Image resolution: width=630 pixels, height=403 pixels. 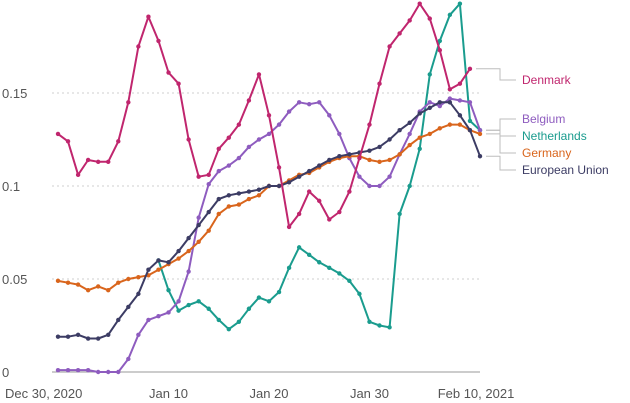 What do you see at coordinates (43, 393) in the screenshot?
I see `x-tick-label: Dec 30, 2020` at bounding box center [43, 393].